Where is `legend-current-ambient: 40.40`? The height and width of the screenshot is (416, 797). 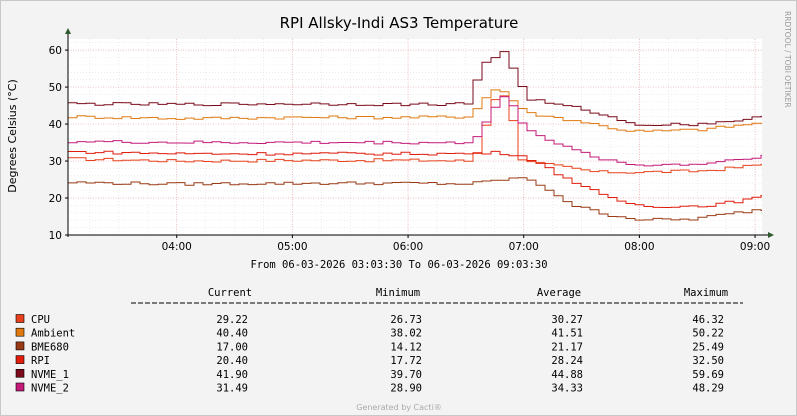 legend-current-ambient: 40.40 is located at coordinates (232, 334).